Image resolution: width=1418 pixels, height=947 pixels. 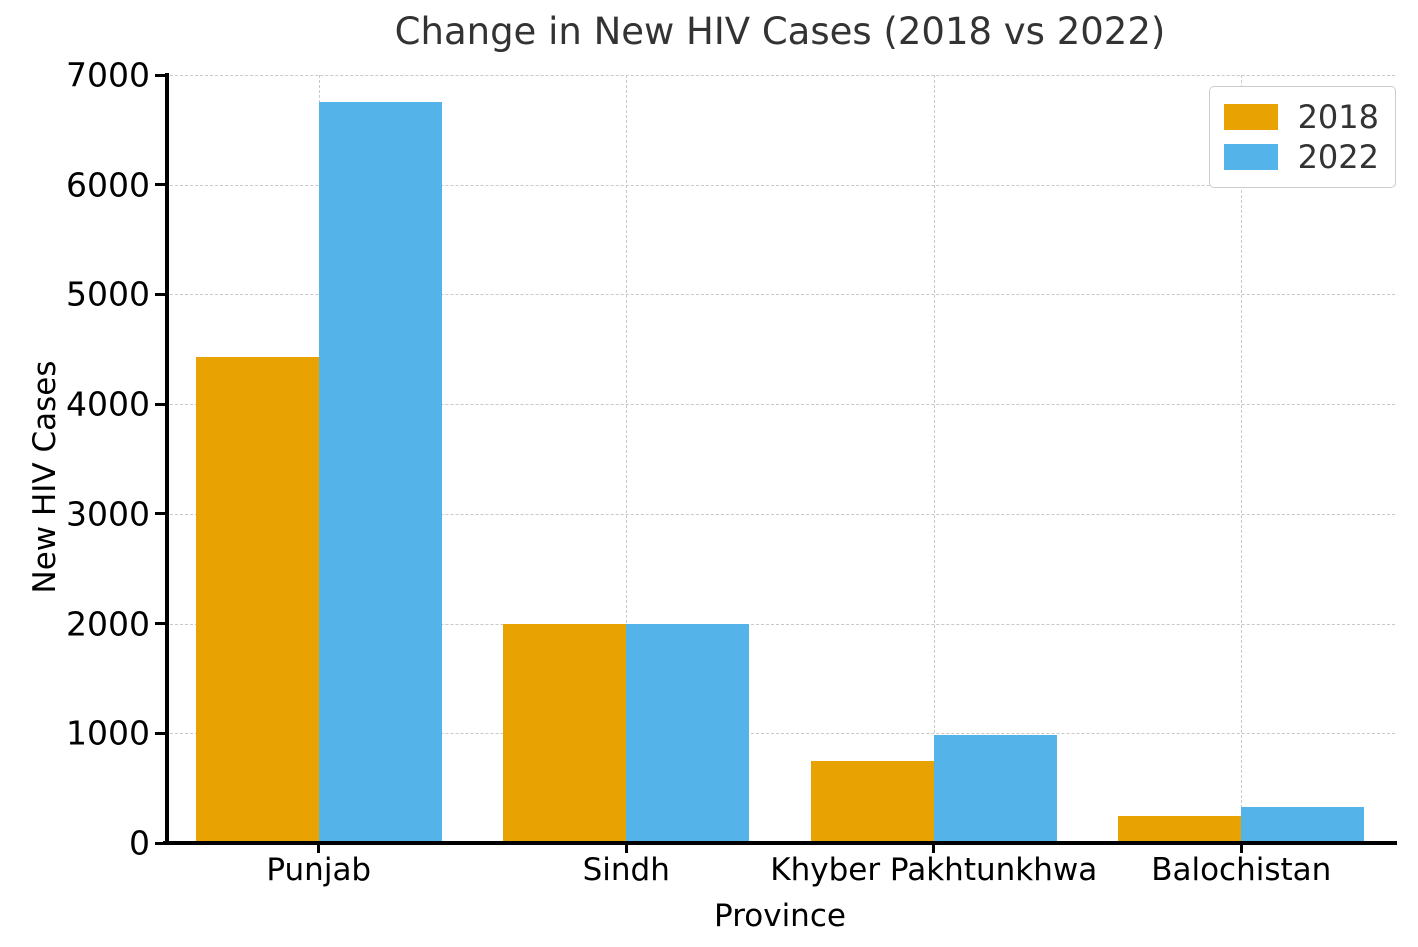 I want to click on chart-title: Change in New HIV Cases (2018 vs 2022), so click(x=780, y=31).